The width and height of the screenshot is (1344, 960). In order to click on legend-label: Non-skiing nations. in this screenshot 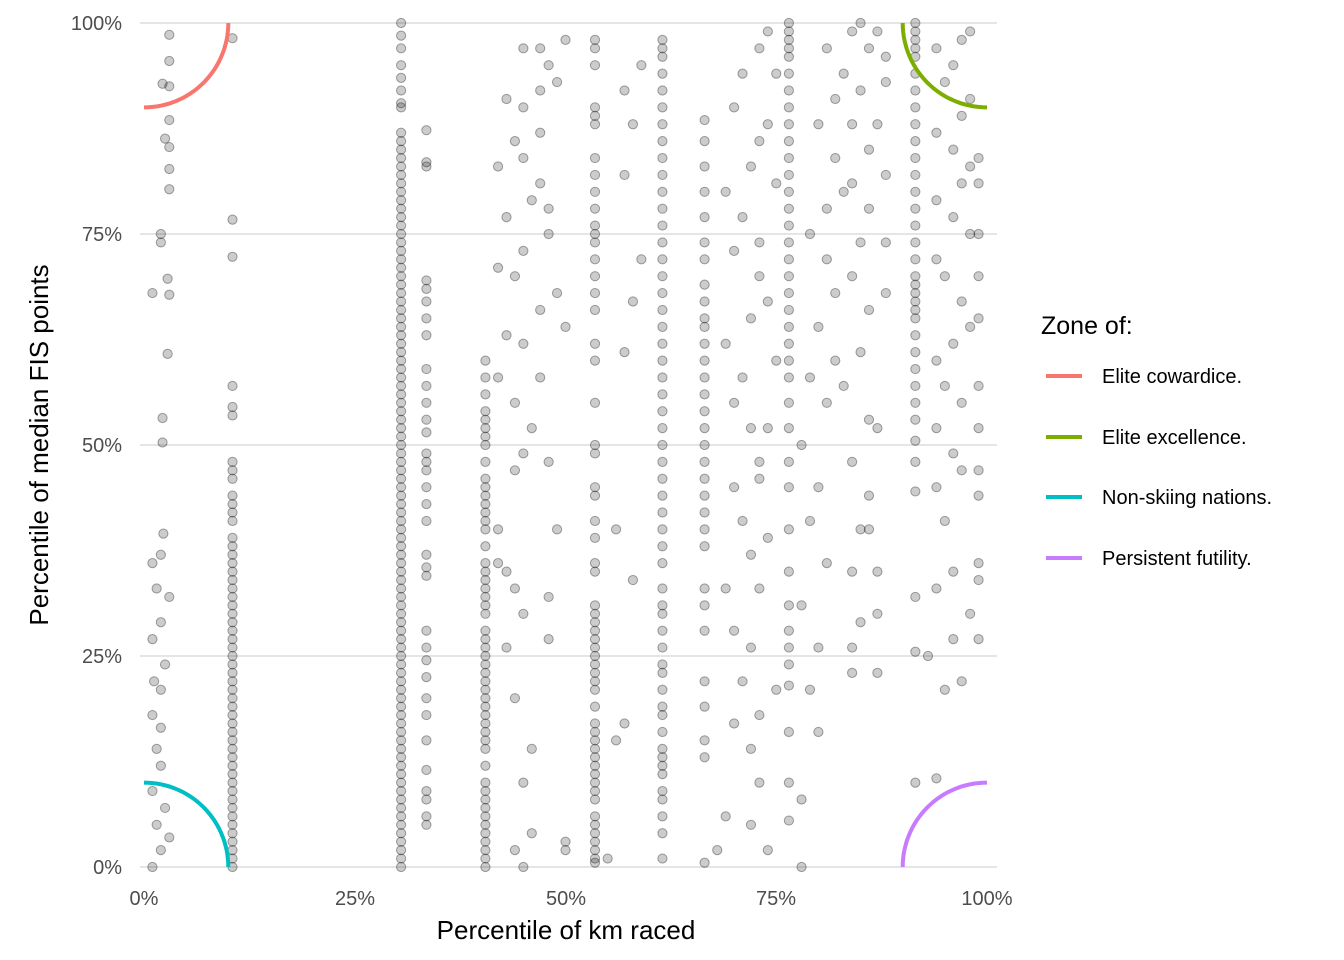, I will do `click(1187, 498)`.